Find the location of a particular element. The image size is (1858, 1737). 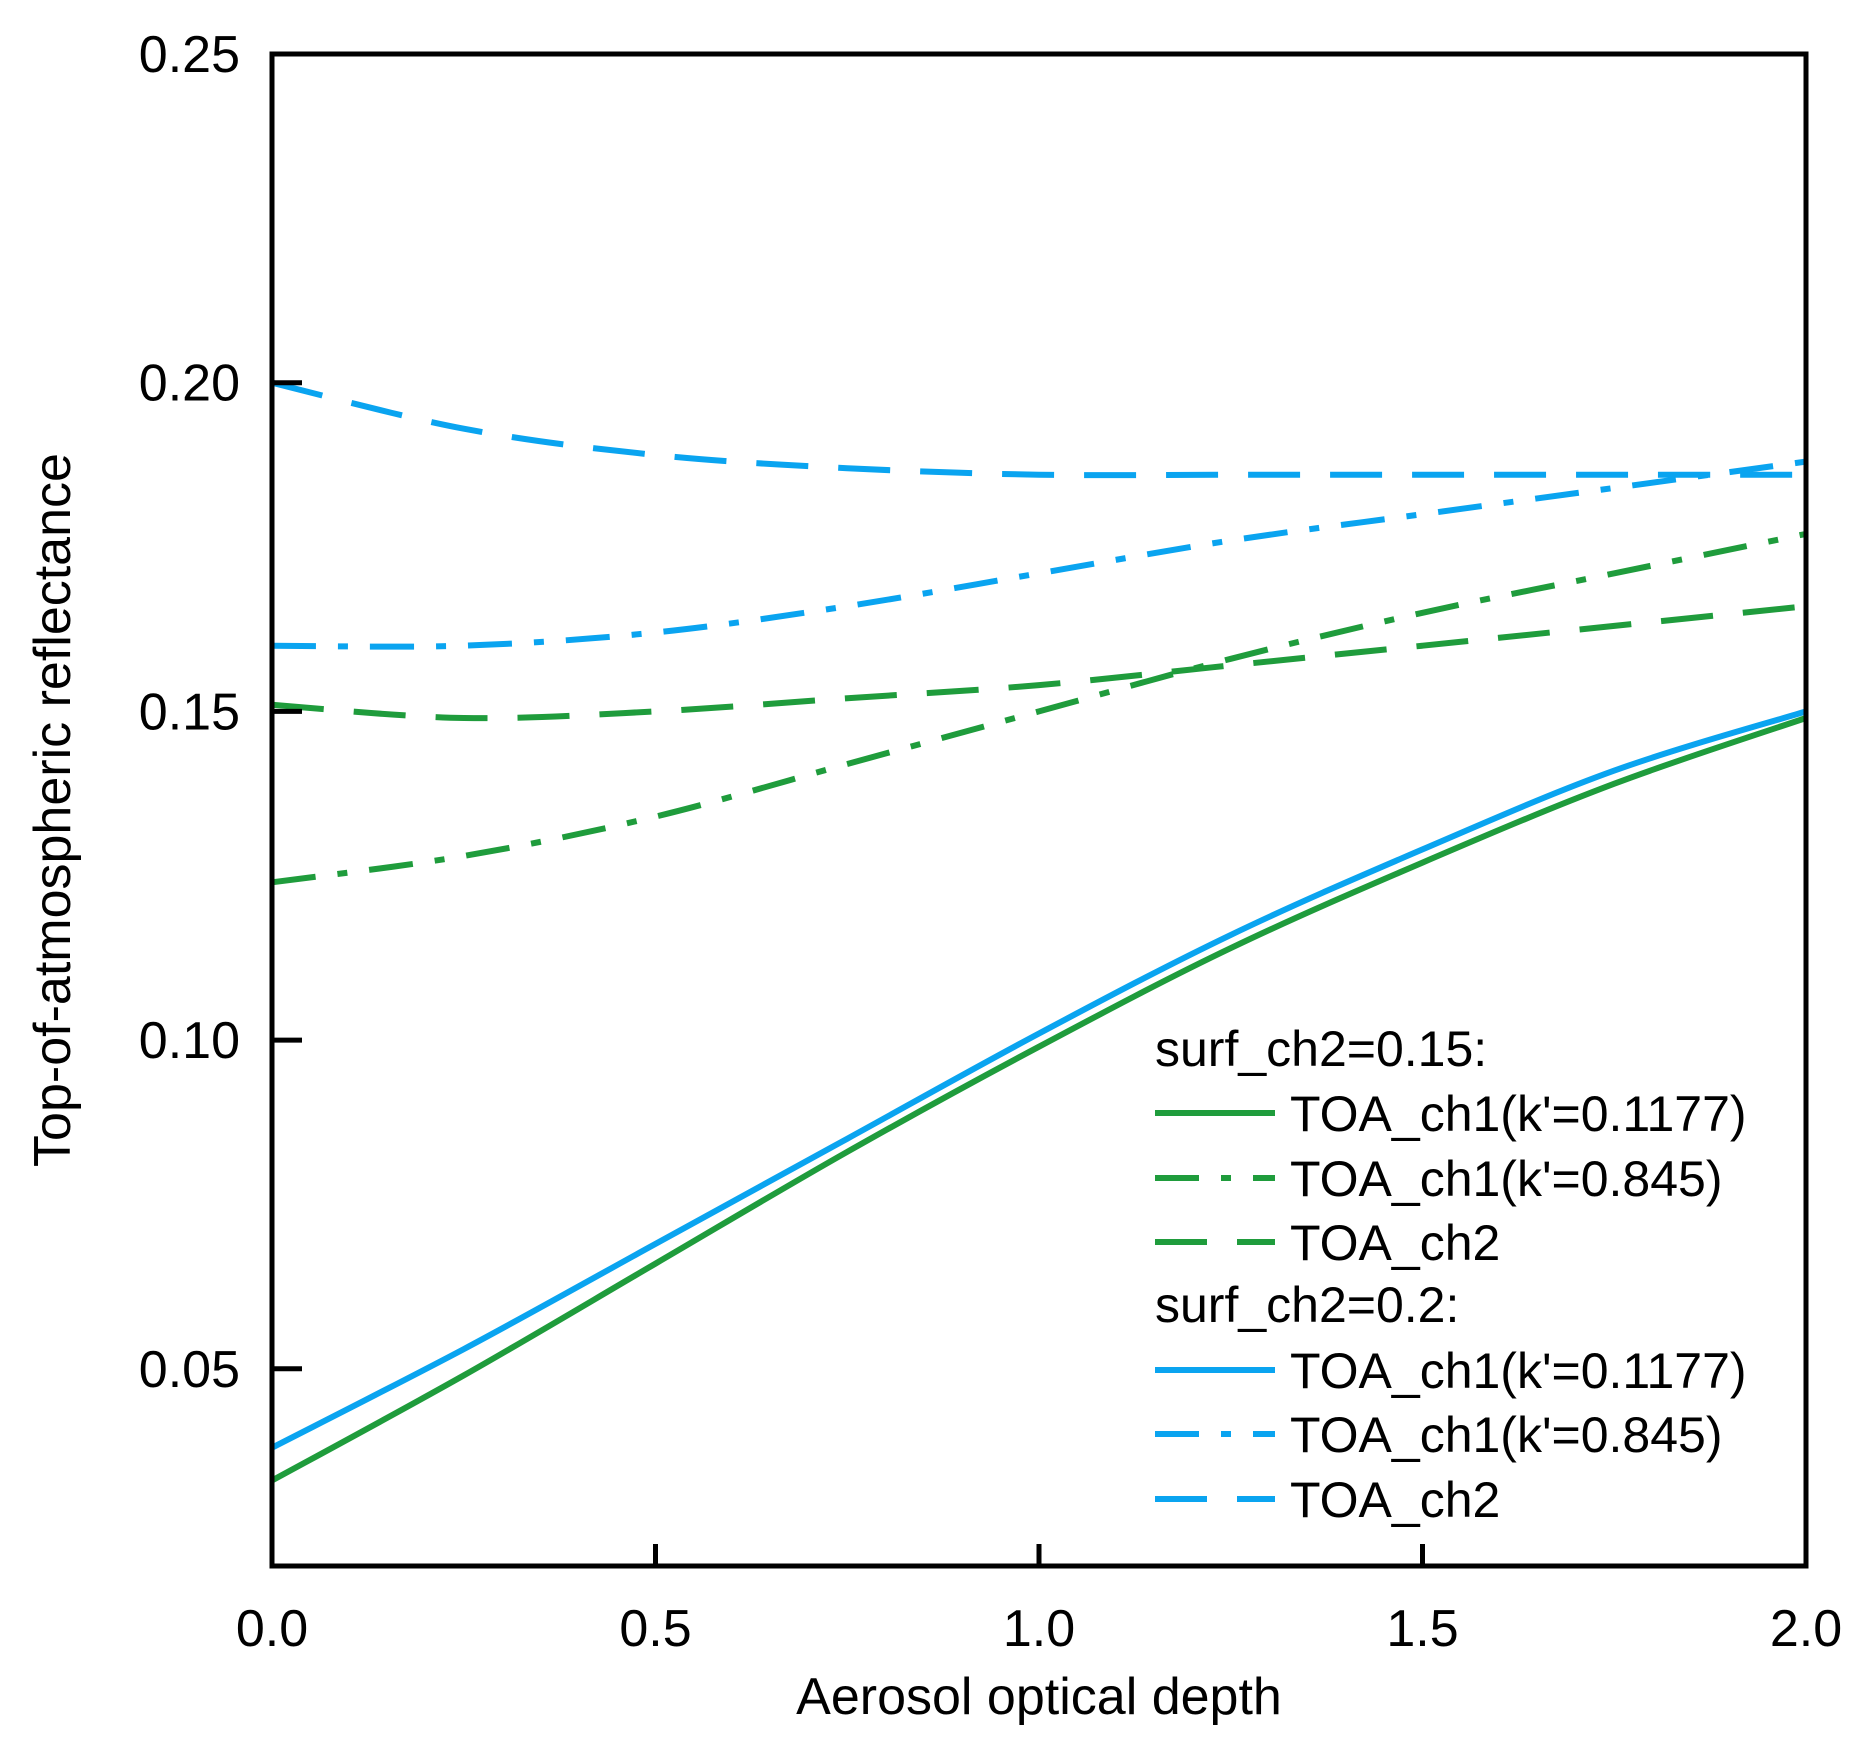

series-line-surf02-dashed is located at coordinates (1038, 429).